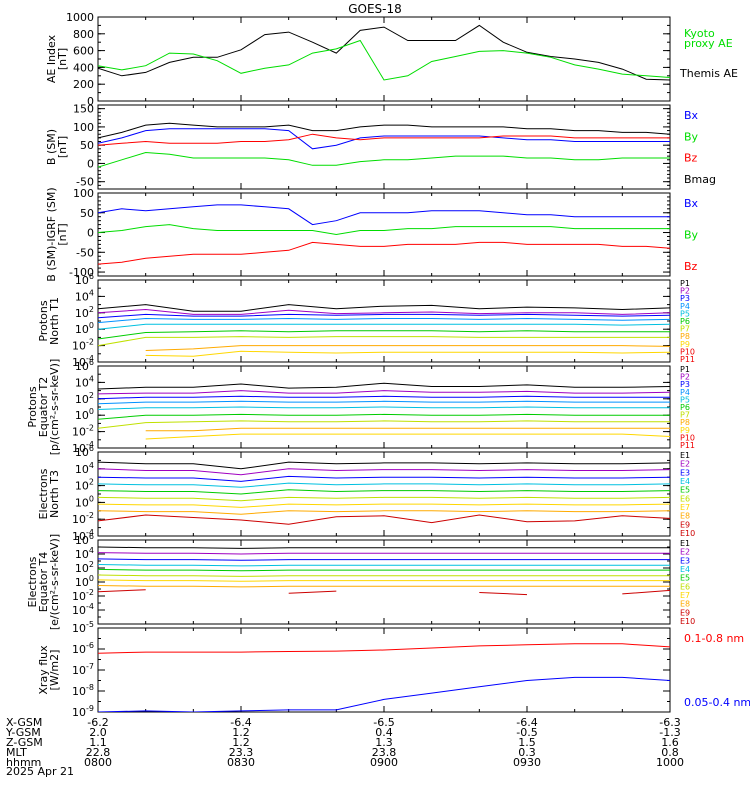 Image resolution: width=750 pixels, height=800 pixels. What do you see at coordinates (685, 422) in the screenshot?
I see `legend-label: P8` at bounding box center [685, 422].